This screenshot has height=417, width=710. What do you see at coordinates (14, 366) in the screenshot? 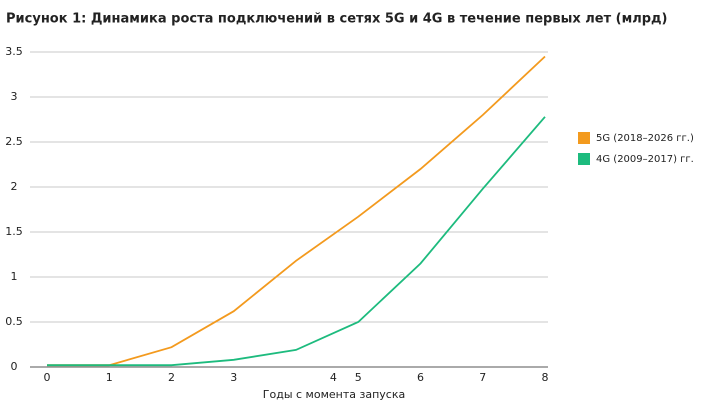
I see `y-tick-label: 0` at bounding box center [14, 366].